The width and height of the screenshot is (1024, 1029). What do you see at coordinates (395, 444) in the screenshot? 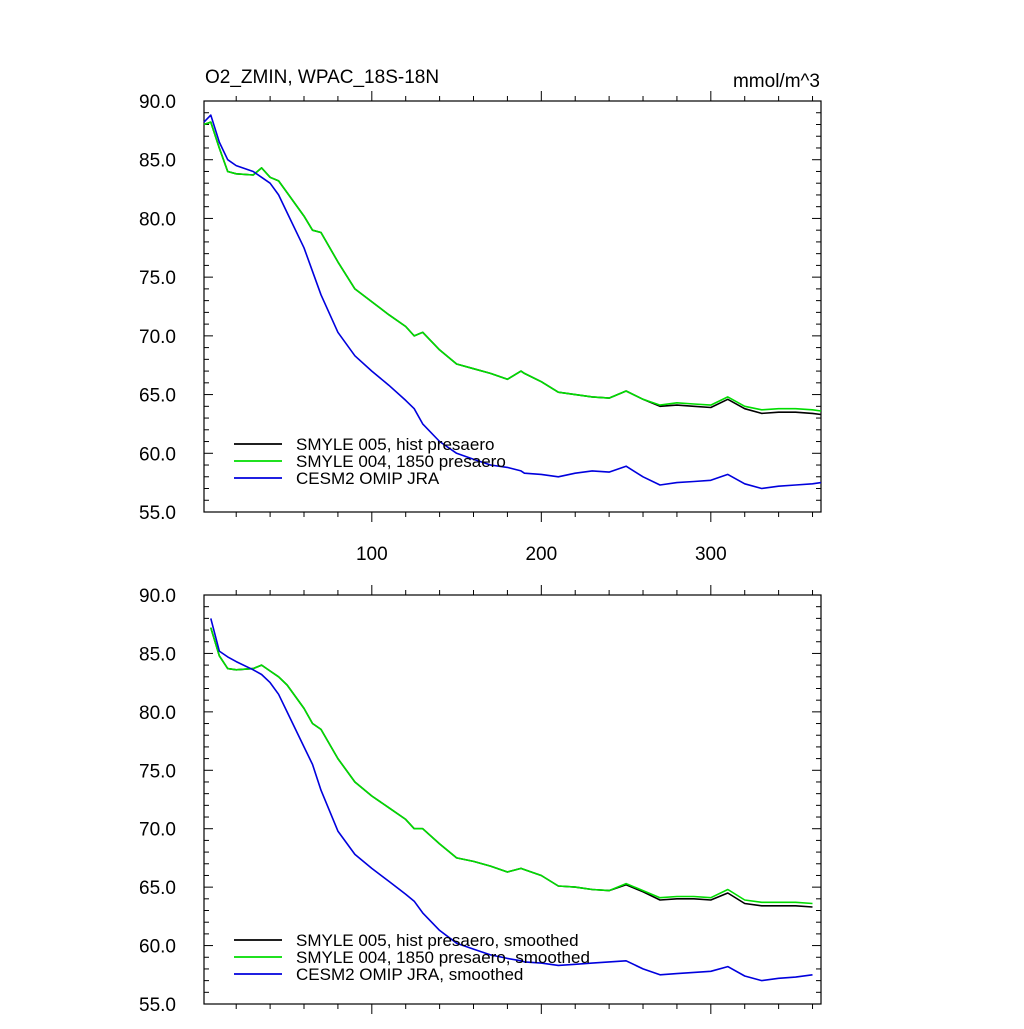
I see `legend-label: SMYLE 005, hist presaero` at bounding box center [395, 444].